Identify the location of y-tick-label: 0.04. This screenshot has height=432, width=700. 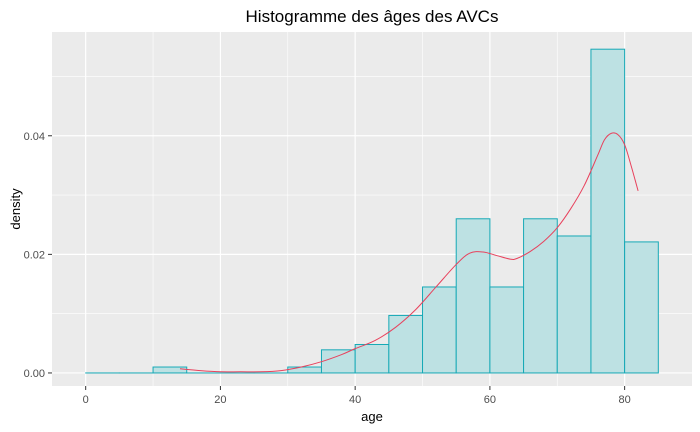
(34, 137).